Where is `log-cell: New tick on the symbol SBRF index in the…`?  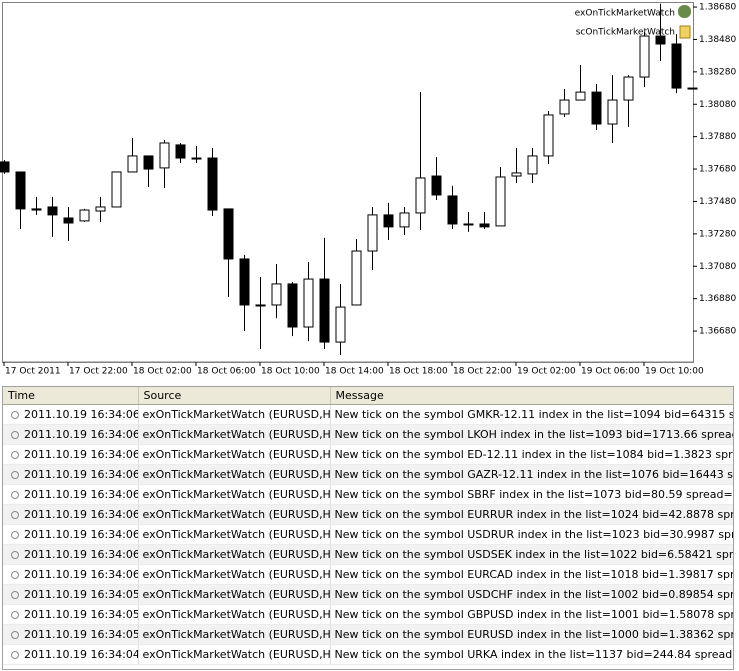 log-cell: New tick on the symbol SBRF index in the… is located at coordinates (532, 494).